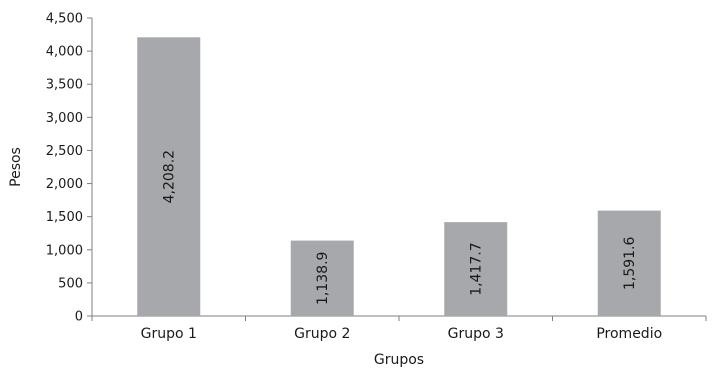 The image size is (713, 373). What do you see at coordinates (64, 52) in the screenshot?
I see `y-tick-label: 4,000` at bounding box center [64, 52].